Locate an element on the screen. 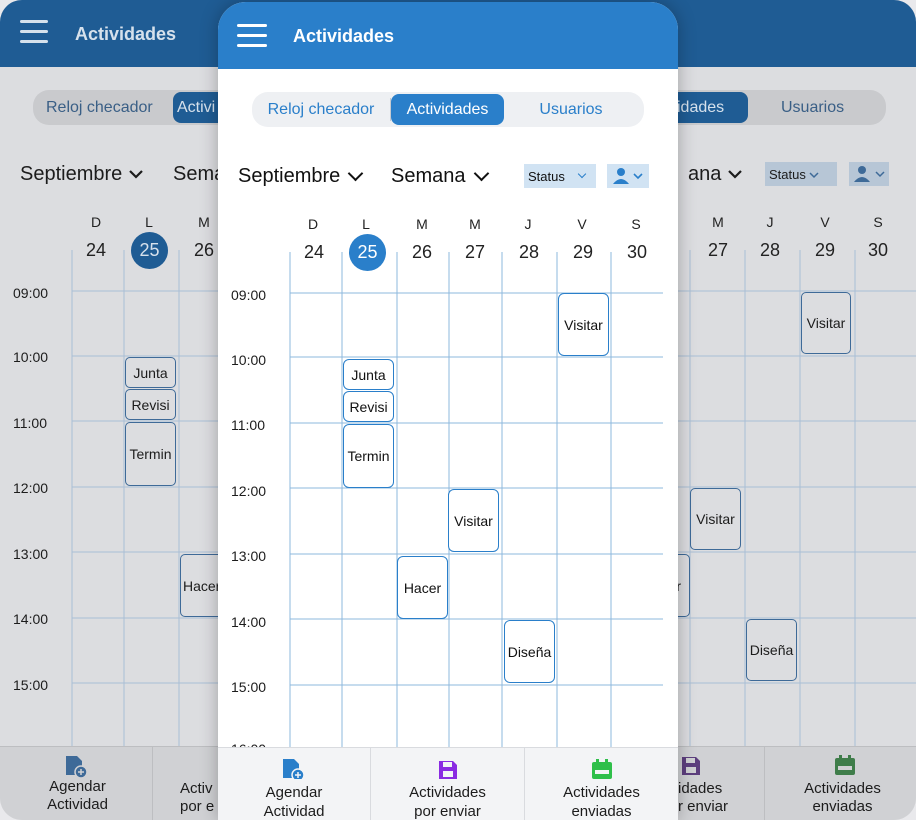 The width and height of the screenshot is (916, 820). event-revision: Revisi is located at coordinates (368, 406).